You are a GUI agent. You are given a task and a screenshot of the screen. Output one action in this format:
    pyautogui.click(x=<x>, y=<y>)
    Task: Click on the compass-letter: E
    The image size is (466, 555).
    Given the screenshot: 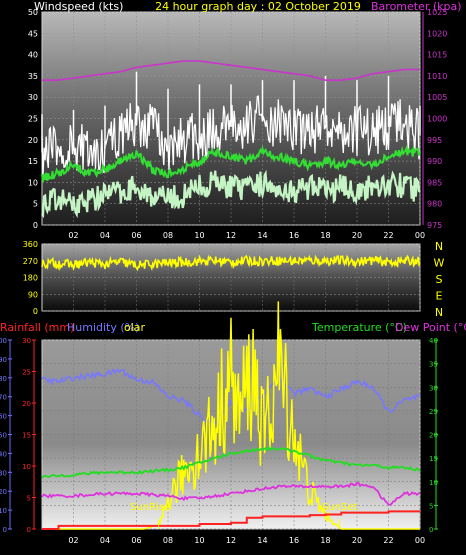 What is the action you would take?
    pyautogui.click(x=439, y=296)
    